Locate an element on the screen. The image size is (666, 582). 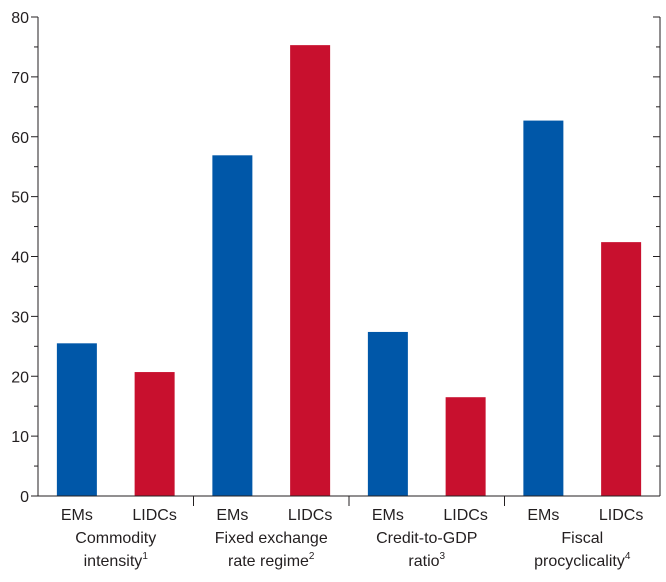
group-label: Fiscal is located at coordinates (582, 538).